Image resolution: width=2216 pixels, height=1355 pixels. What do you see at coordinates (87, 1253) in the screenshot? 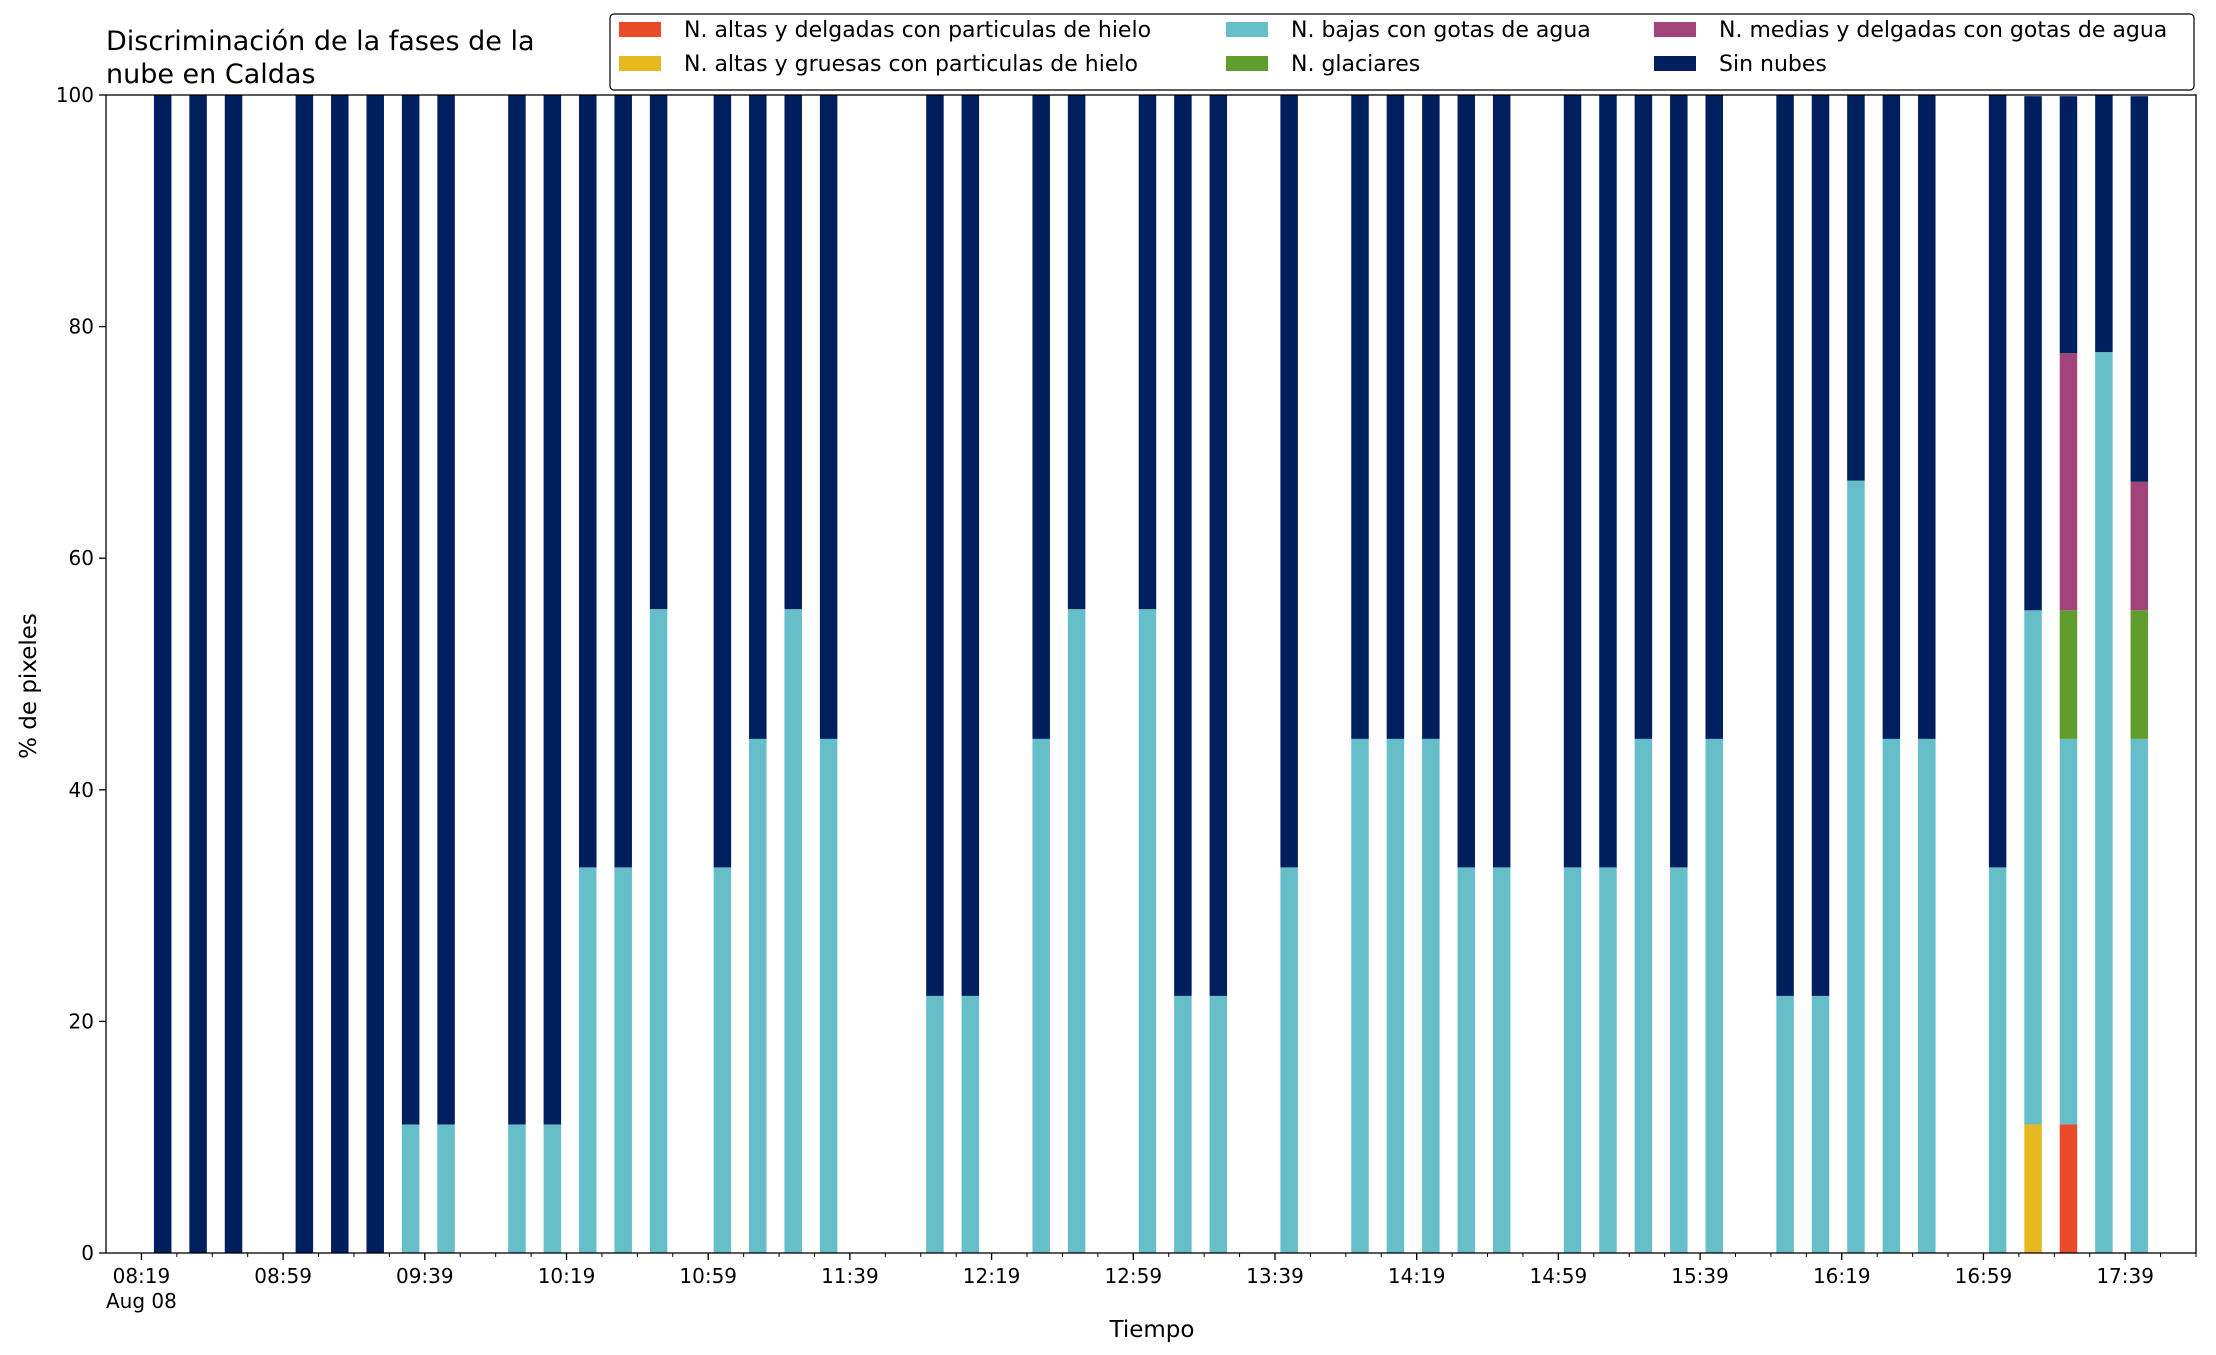
I see `y-tick-label: 0` at bounding box center [87, 1253].